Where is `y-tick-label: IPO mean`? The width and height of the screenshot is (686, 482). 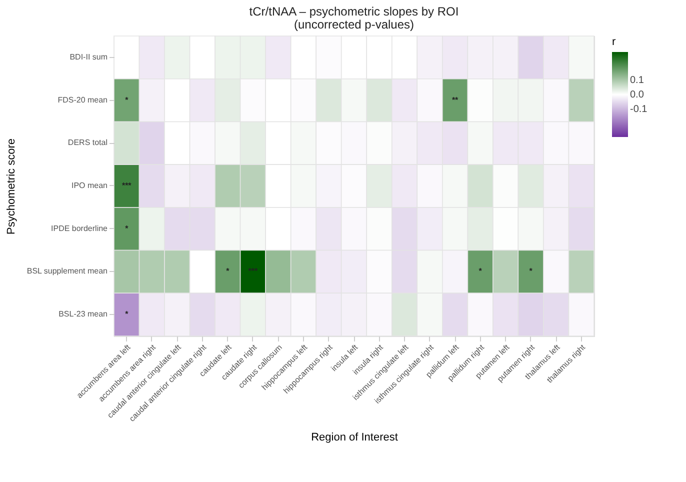
y-tick-label: IPO mean is located at coordinates (89, 185).